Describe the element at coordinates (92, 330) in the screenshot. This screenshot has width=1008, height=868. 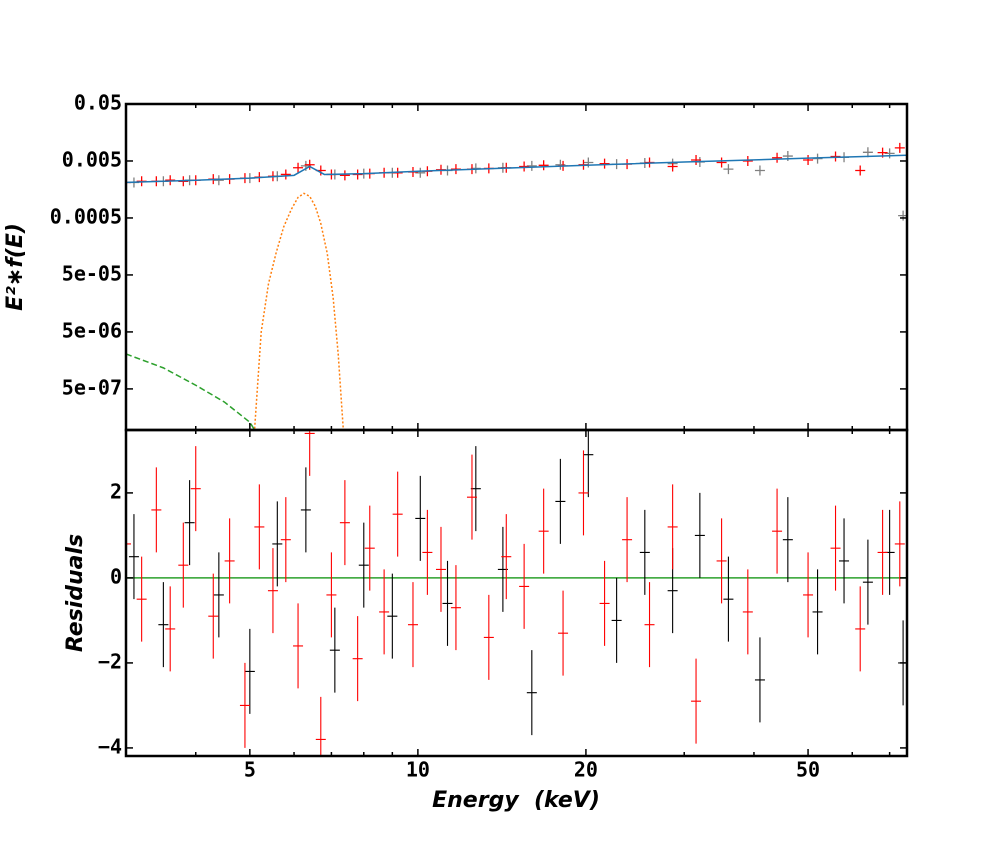
I see `y-tick-label: 5e-06` at that location.